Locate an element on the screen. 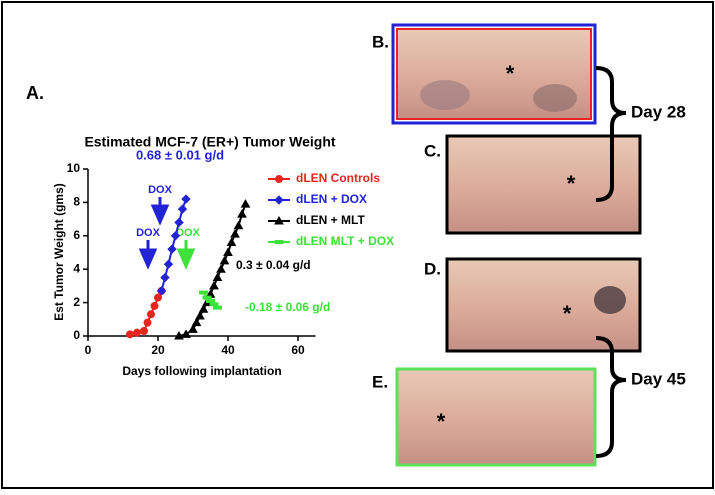 This screenshot has height=495, width=715. x-axis-label: Days following implantation is located at coordinates (201, 371).